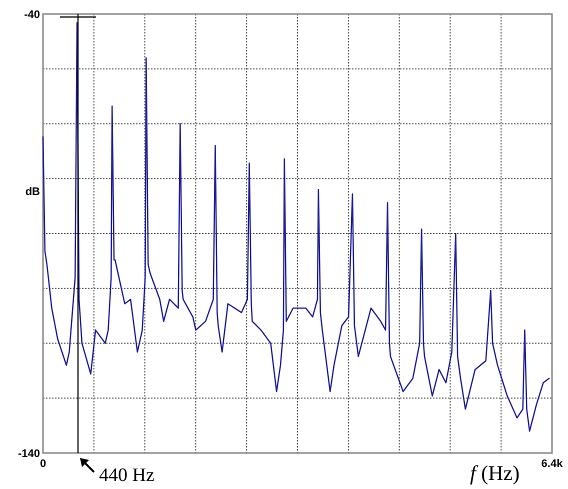  What do you see at coordinates (126, 475) in the screenshot?
I see `legend-label: 440 Hz` at bounding box center [126, 475].